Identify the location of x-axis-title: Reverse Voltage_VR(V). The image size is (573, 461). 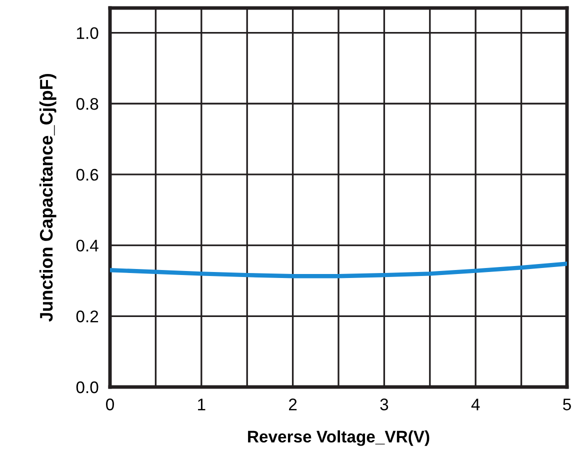
(339, 438).